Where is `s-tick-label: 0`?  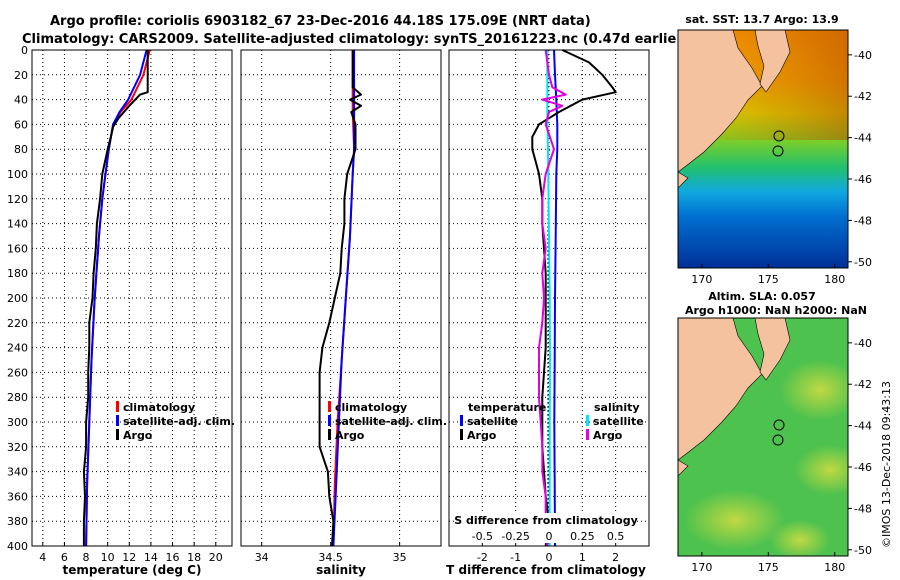 s-tick-label: 0 is located at coordinates (549, 536).